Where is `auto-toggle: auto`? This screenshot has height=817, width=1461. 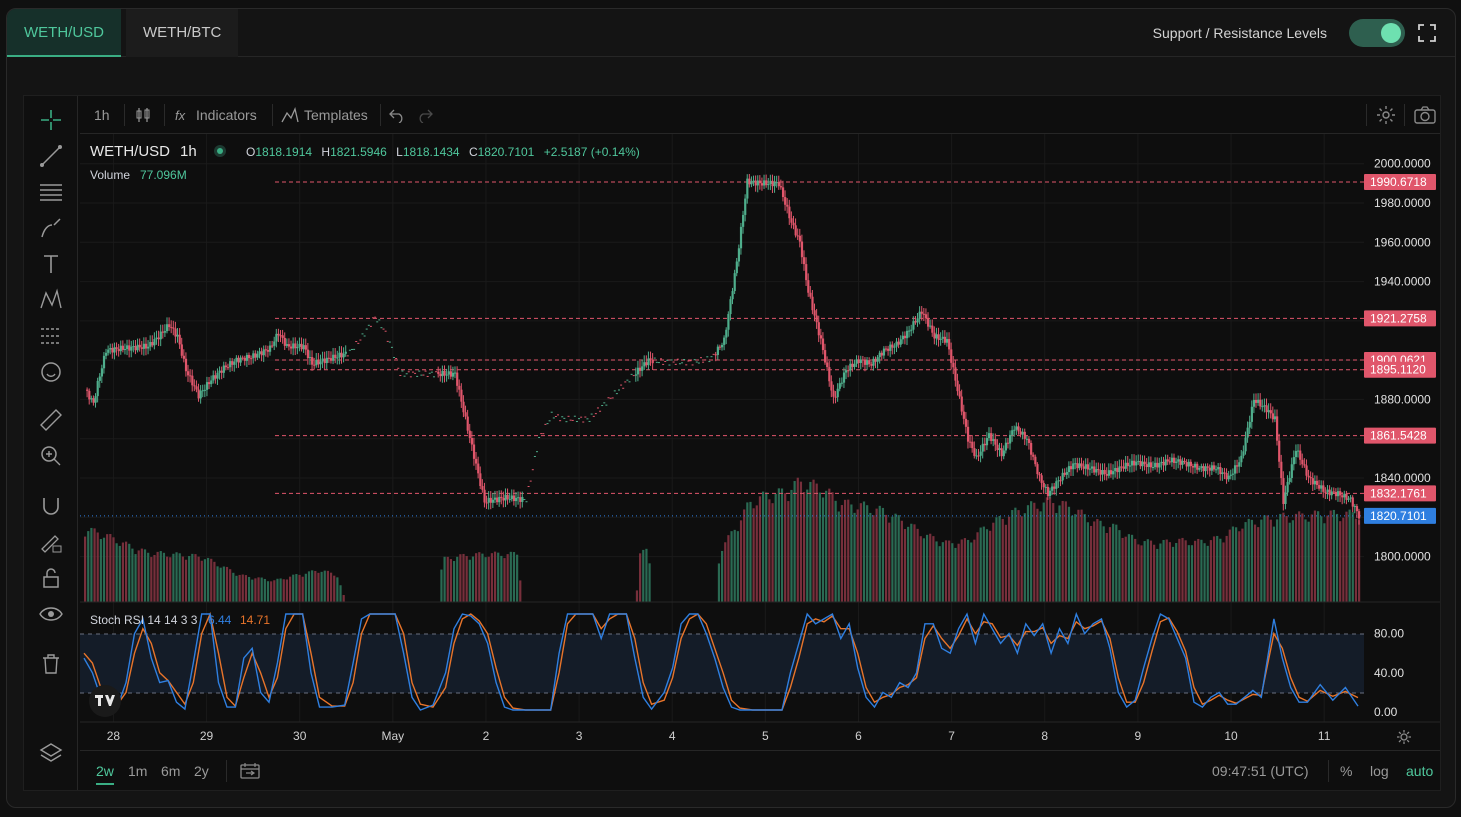
auto-toggle: auto is located at coordinates (1420, 771).